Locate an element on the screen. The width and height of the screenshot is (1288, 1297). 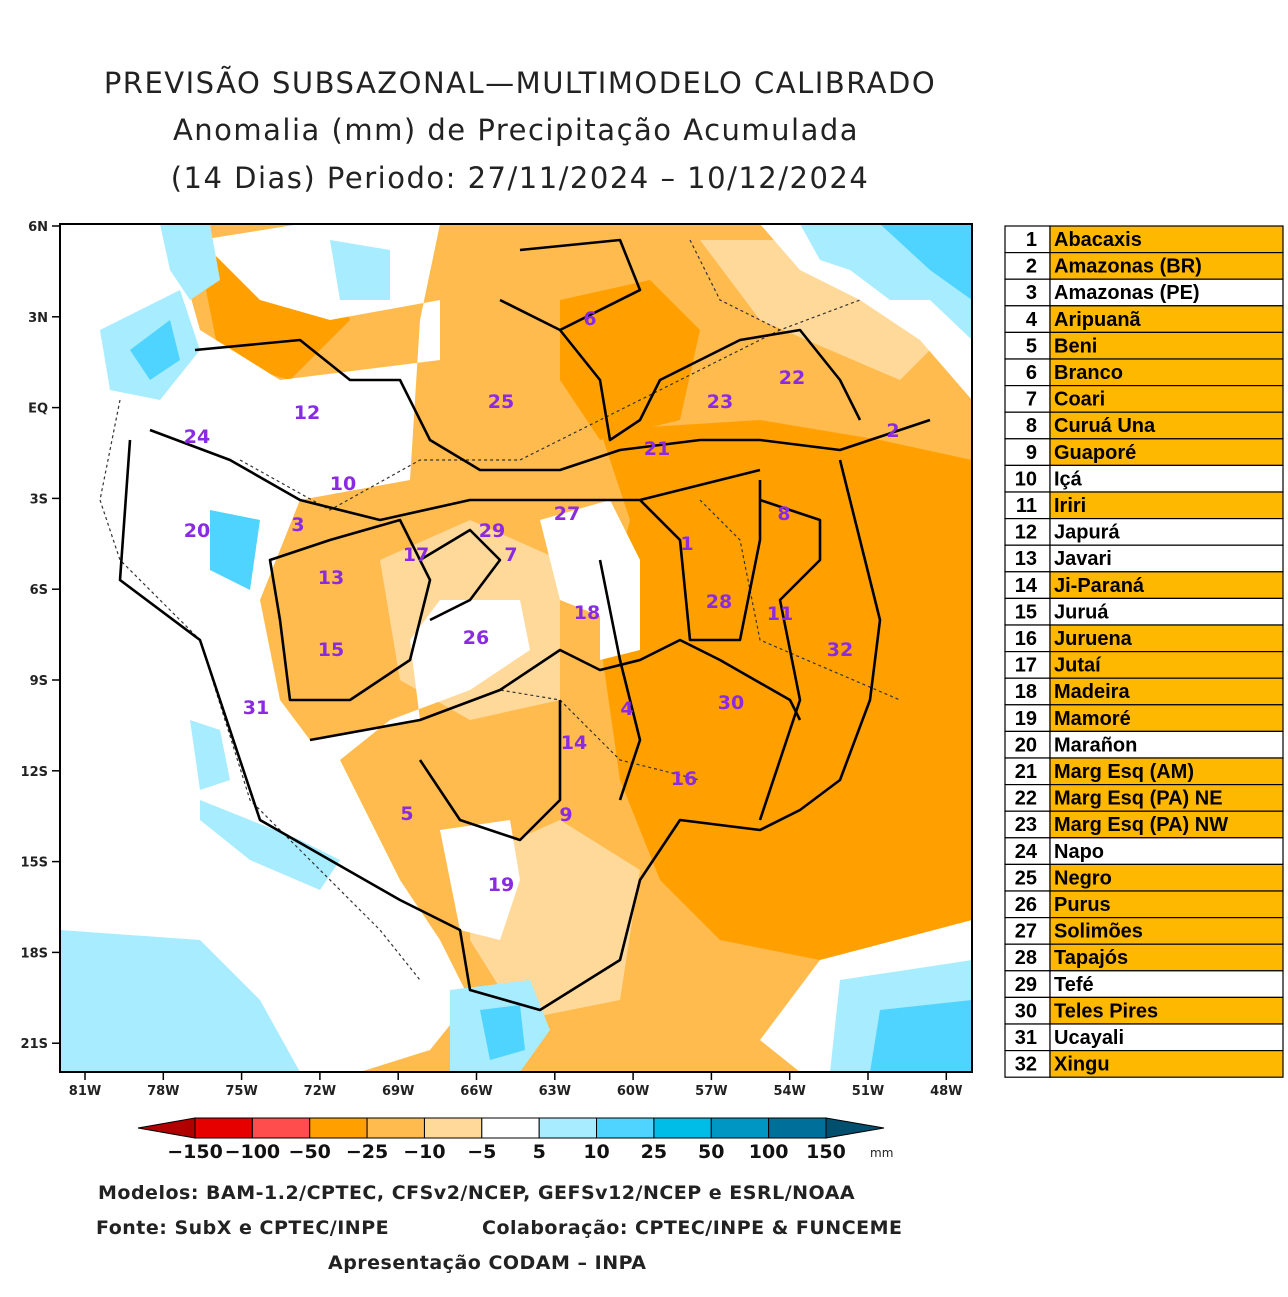
table-name: Juruena is located at coordinates (1093, 639).